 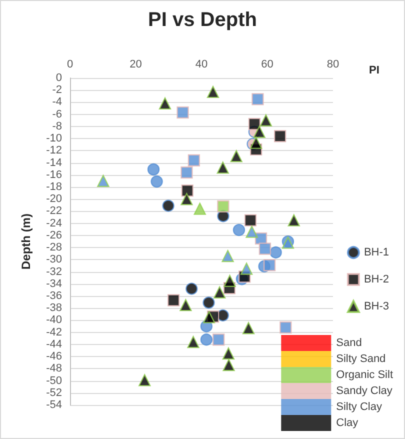 I want to click on y-tick-label: -36, so click(x=54, y=296).